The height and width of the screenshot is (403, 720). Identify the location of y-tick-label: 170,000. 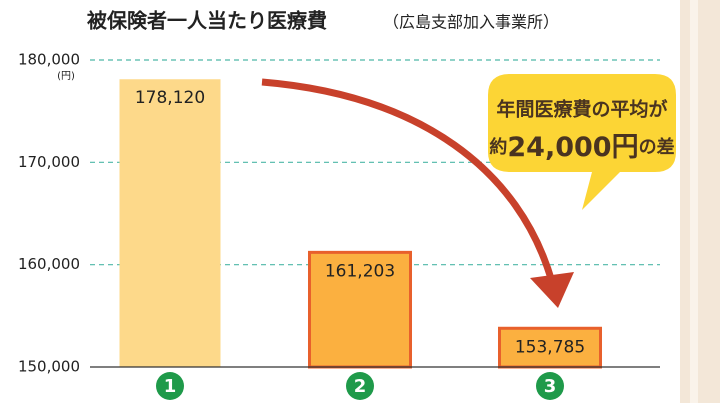
(49, 162).